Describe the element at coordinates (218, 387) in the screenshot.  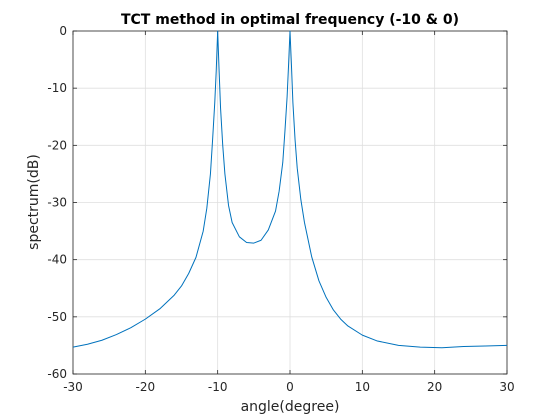
I see `x-tick-label: -10` at that location.